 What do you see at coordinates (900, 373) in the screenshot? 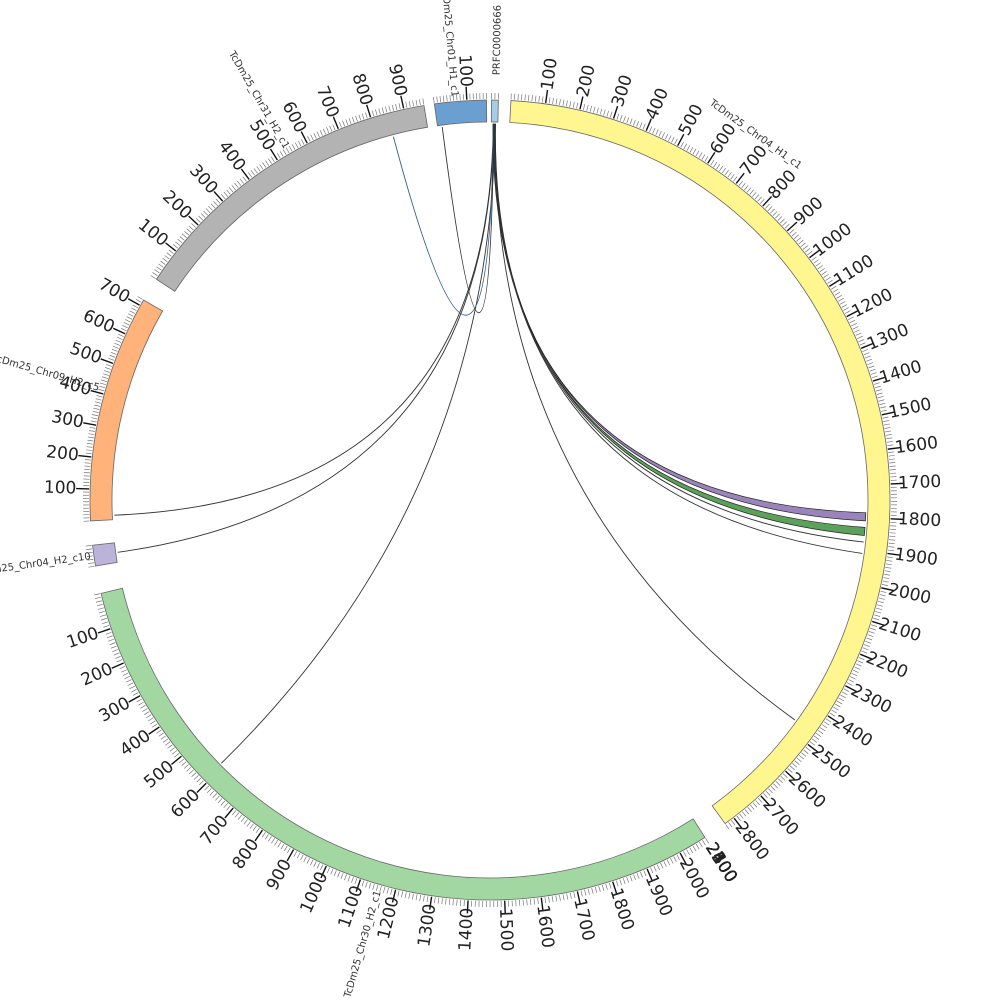
I see `tick-label: 1400` at bounding box center [900, 373].